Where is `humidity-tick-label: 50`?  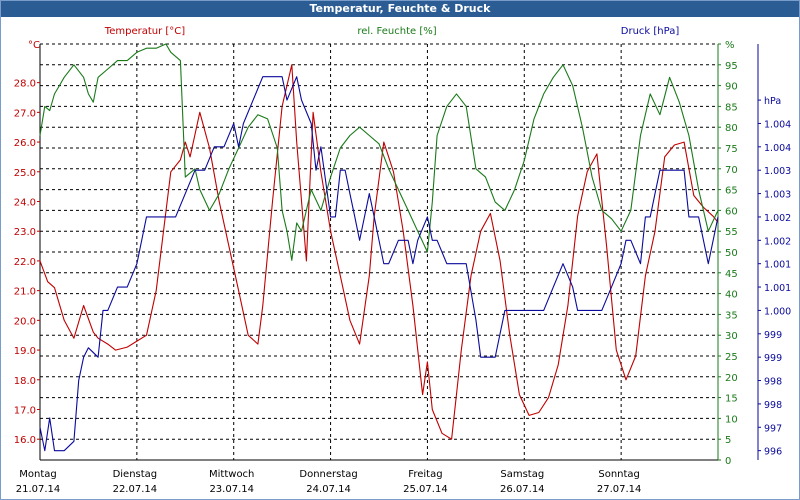
humidity-tick-label: 50 is located at coordinates (731, 253).